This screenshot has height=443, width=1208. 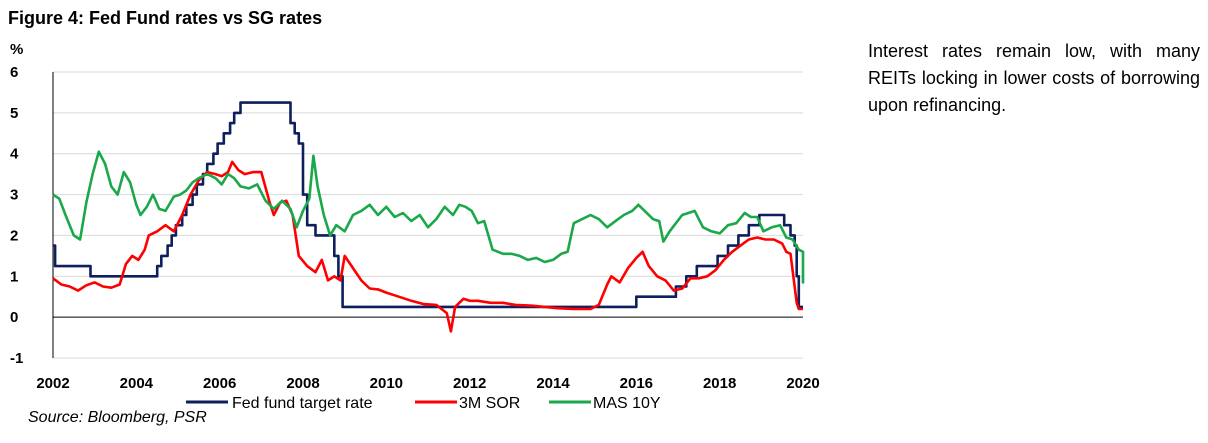 What do you see at coordinates (469, 383) in the screenshot?
I see `x-tick-label: 2012` at bounding box center [469, 383].